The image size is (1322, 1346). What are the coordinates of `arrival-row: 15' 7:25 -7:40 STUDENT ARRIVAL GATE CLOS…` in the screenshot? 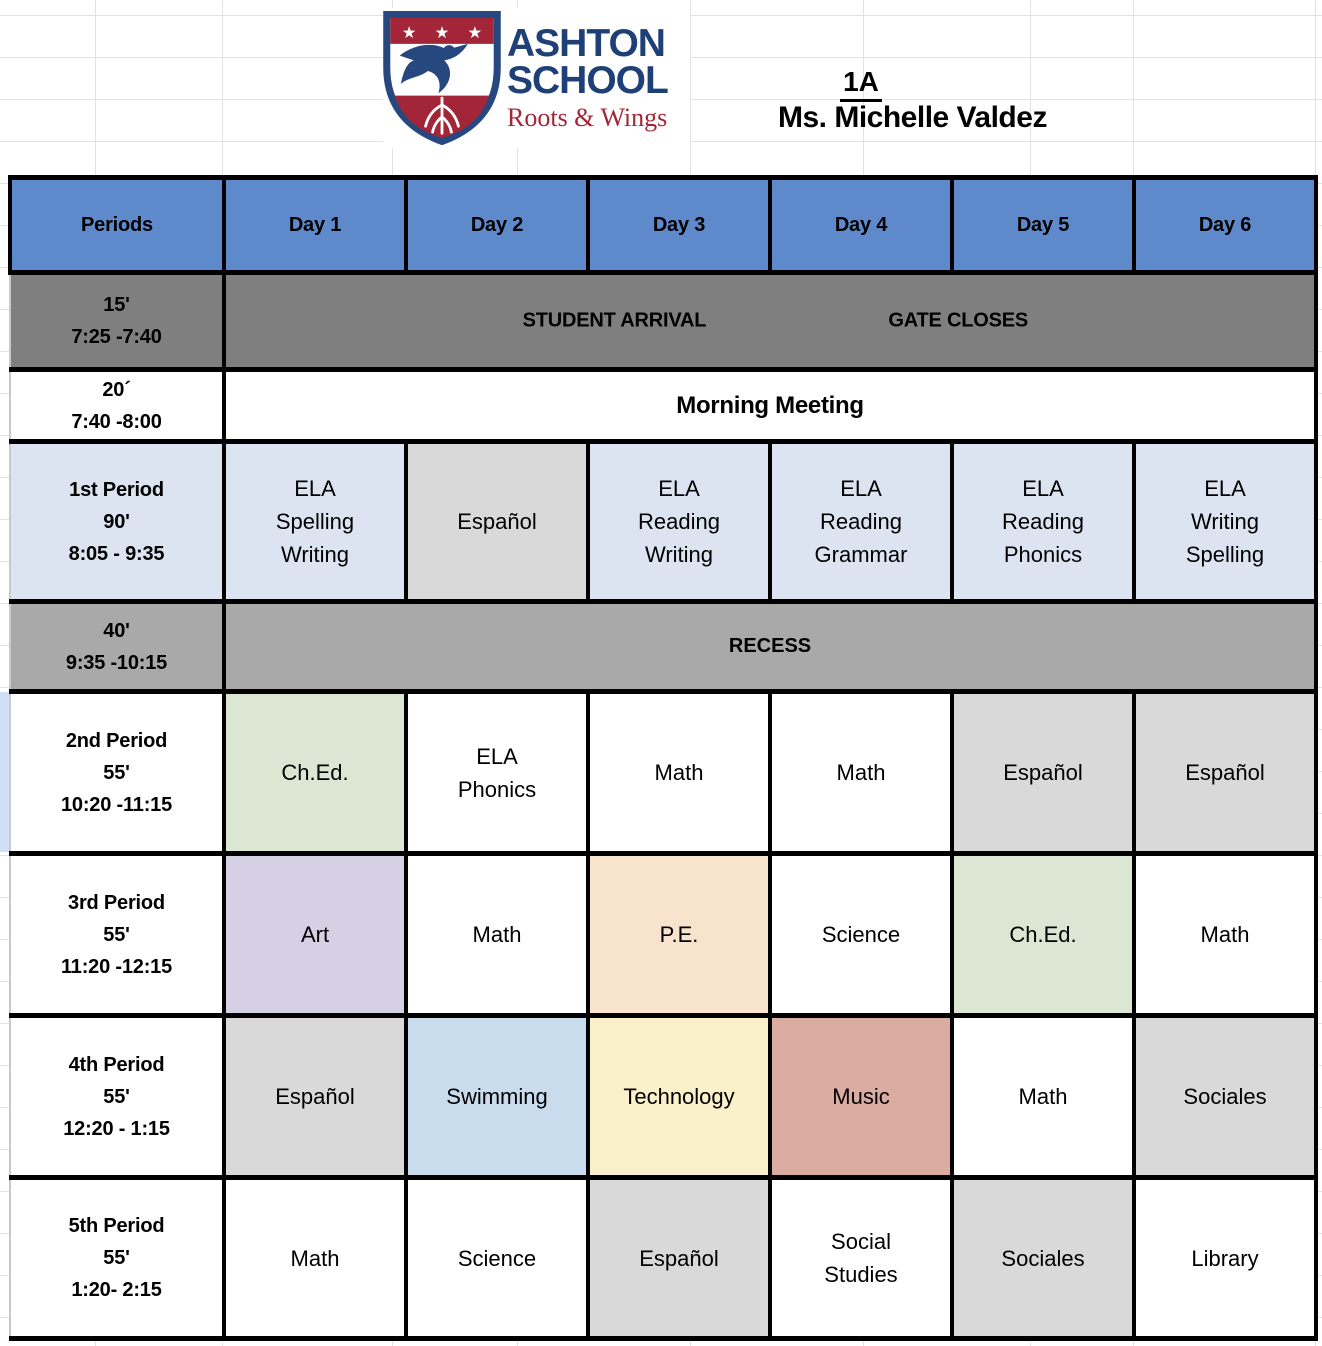 It's located at (663, 321).